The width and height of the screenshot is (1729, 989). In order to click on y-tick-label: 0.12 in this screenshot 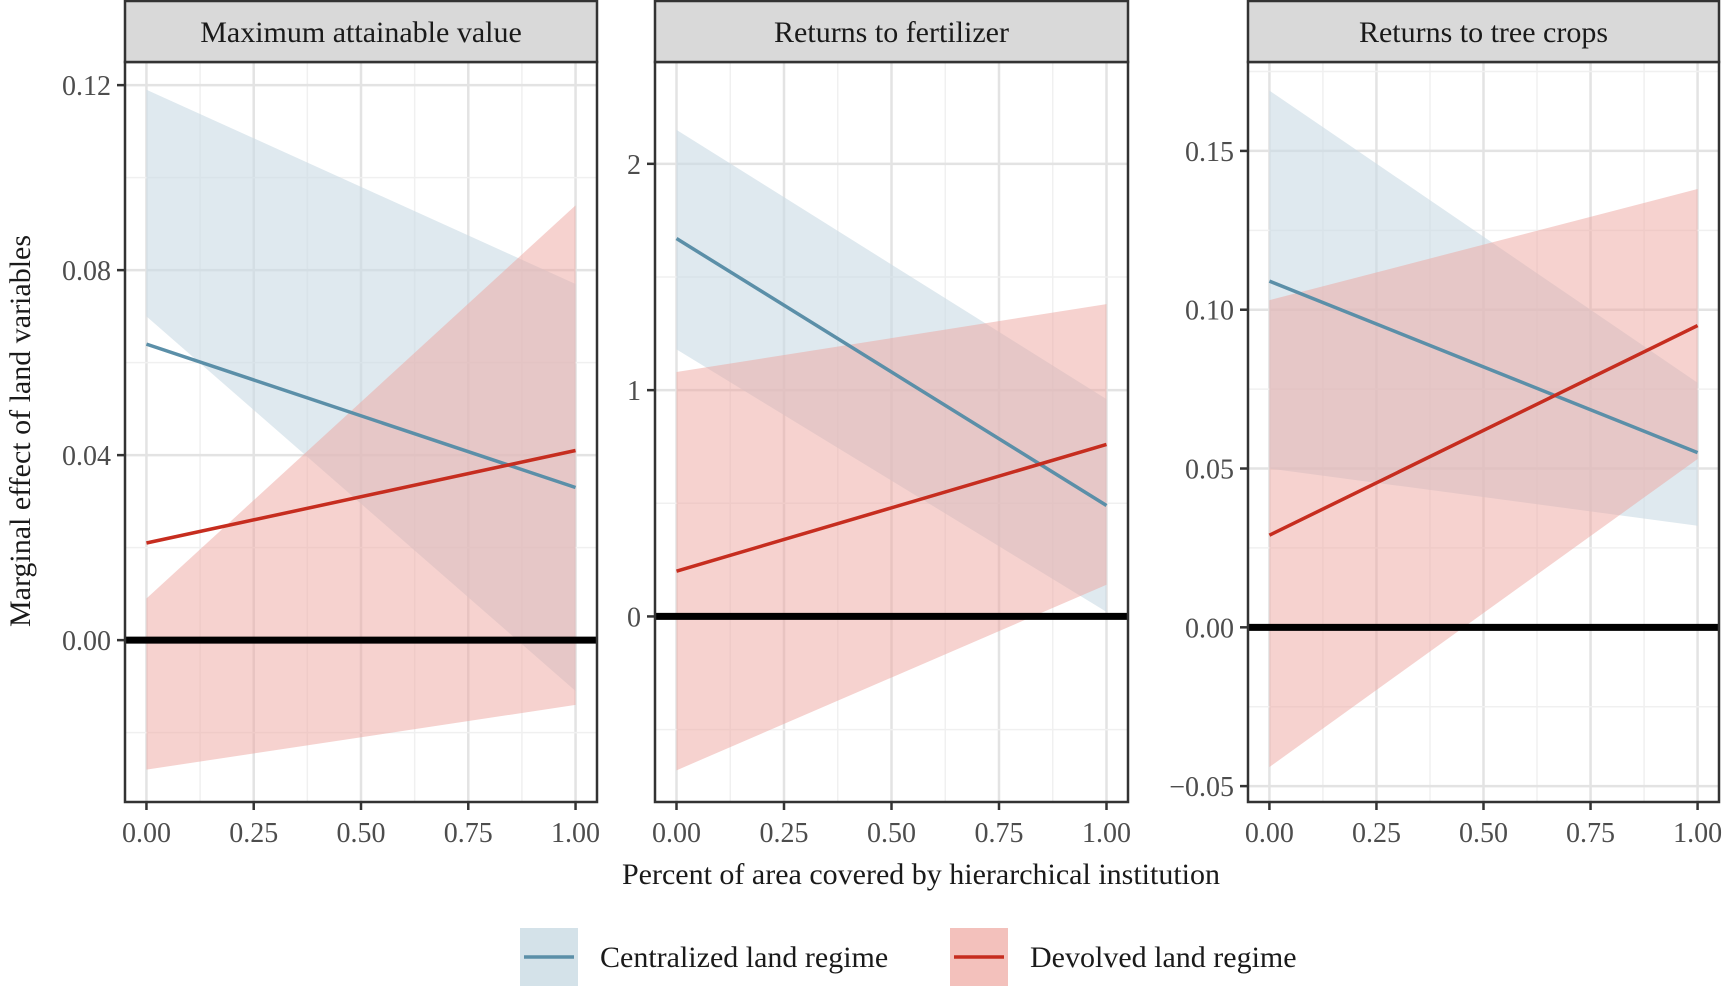, I will do `click(86, 86)`.